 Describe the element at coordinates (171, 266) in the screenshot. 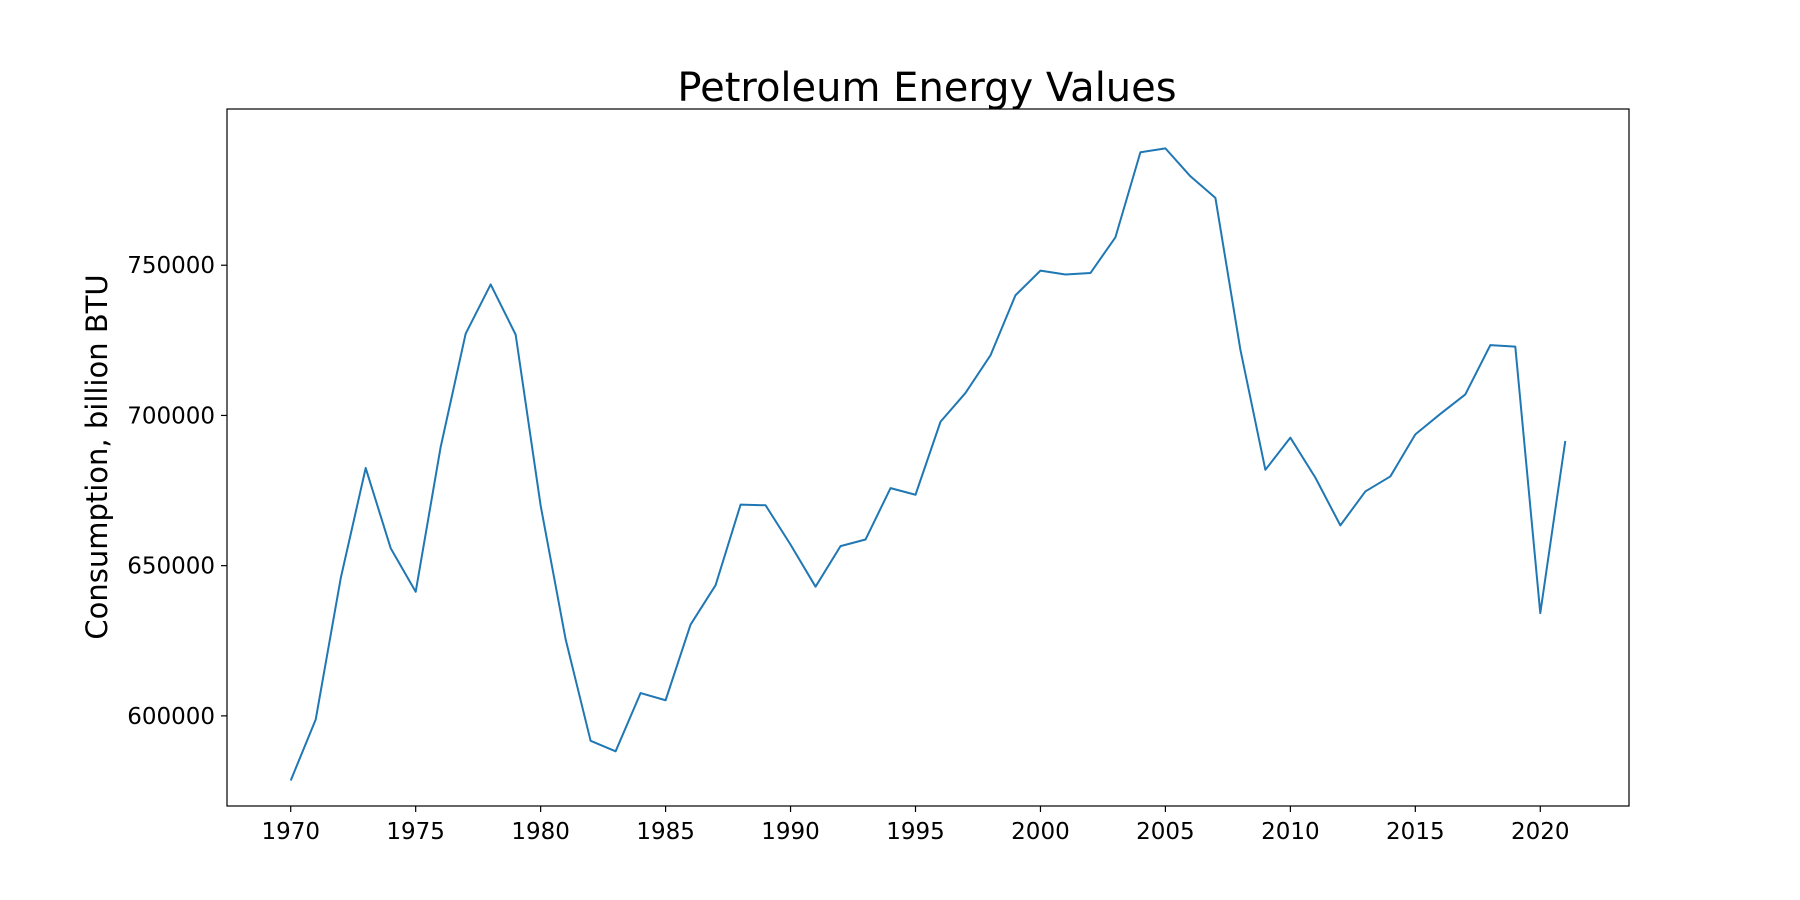

I see `y-tick-label: 750000` at that location.